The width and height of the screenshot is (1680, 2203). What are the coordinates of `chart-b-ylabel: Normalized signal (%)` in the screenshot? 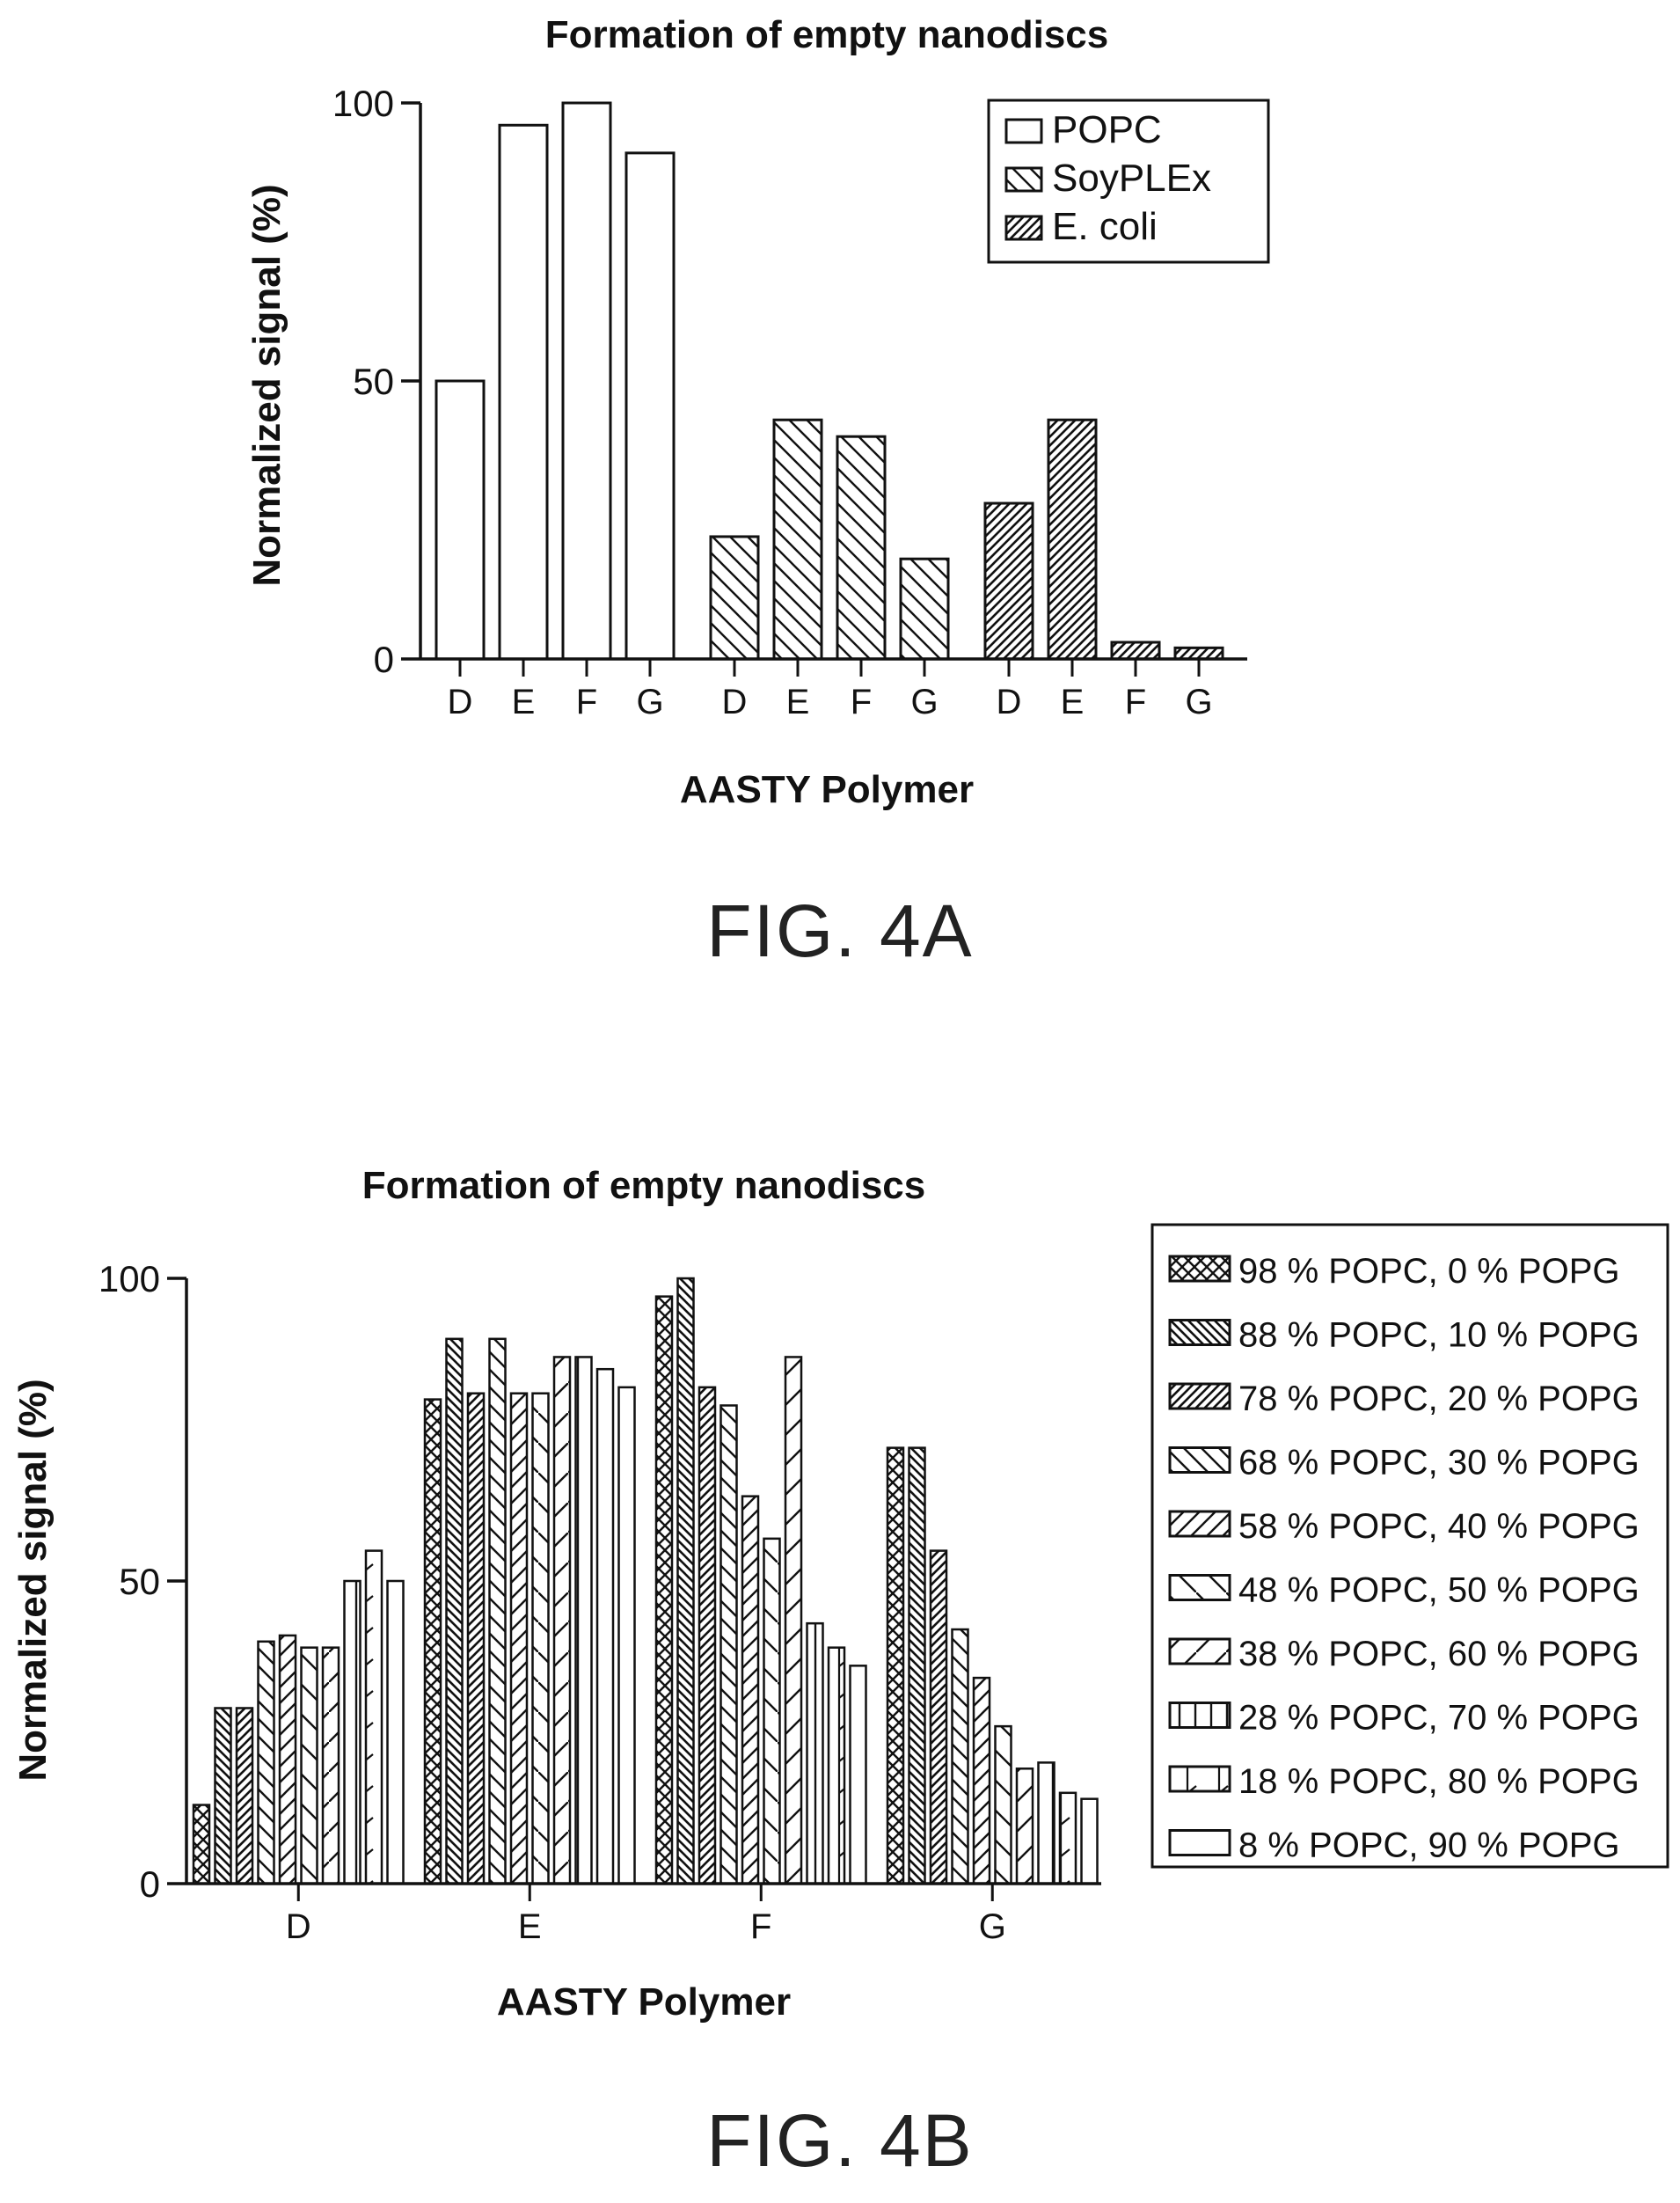 It's located at (33, 1580).